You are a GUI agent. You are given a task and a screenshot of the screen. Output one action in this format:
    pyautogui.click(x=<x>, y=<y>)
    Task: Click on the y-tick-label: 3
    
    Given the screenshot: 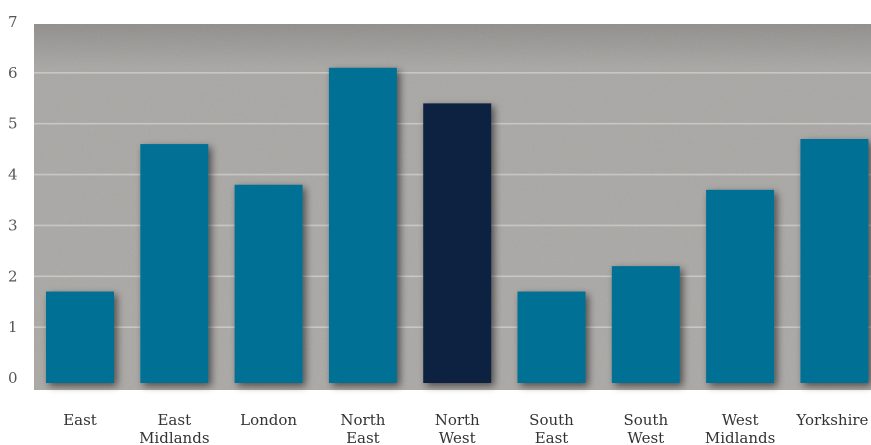 What is the action you would take?
    pyautogui.click(x=13, y=225)
    